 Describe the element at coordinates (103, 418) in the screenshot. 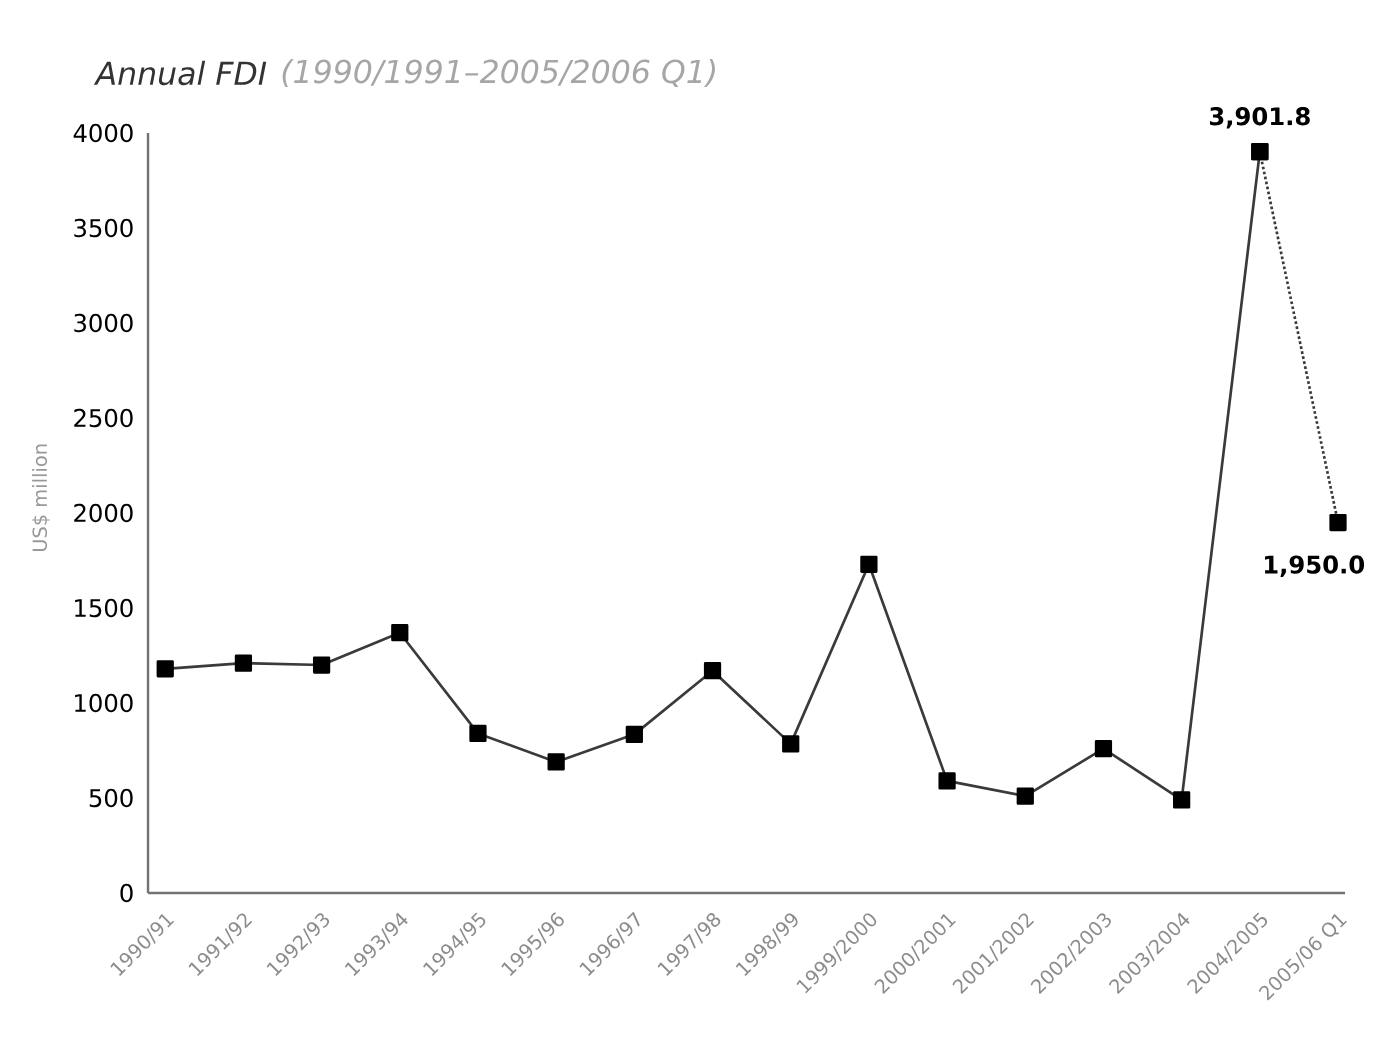

I see `y-tick-label: 2500` at that location.